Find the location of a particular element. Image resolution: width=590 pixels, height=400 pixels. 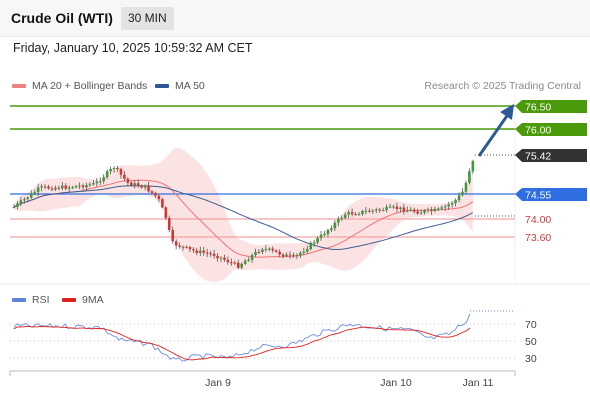

tag-s2-label: 73.60 is located at coordinates (538, 238).